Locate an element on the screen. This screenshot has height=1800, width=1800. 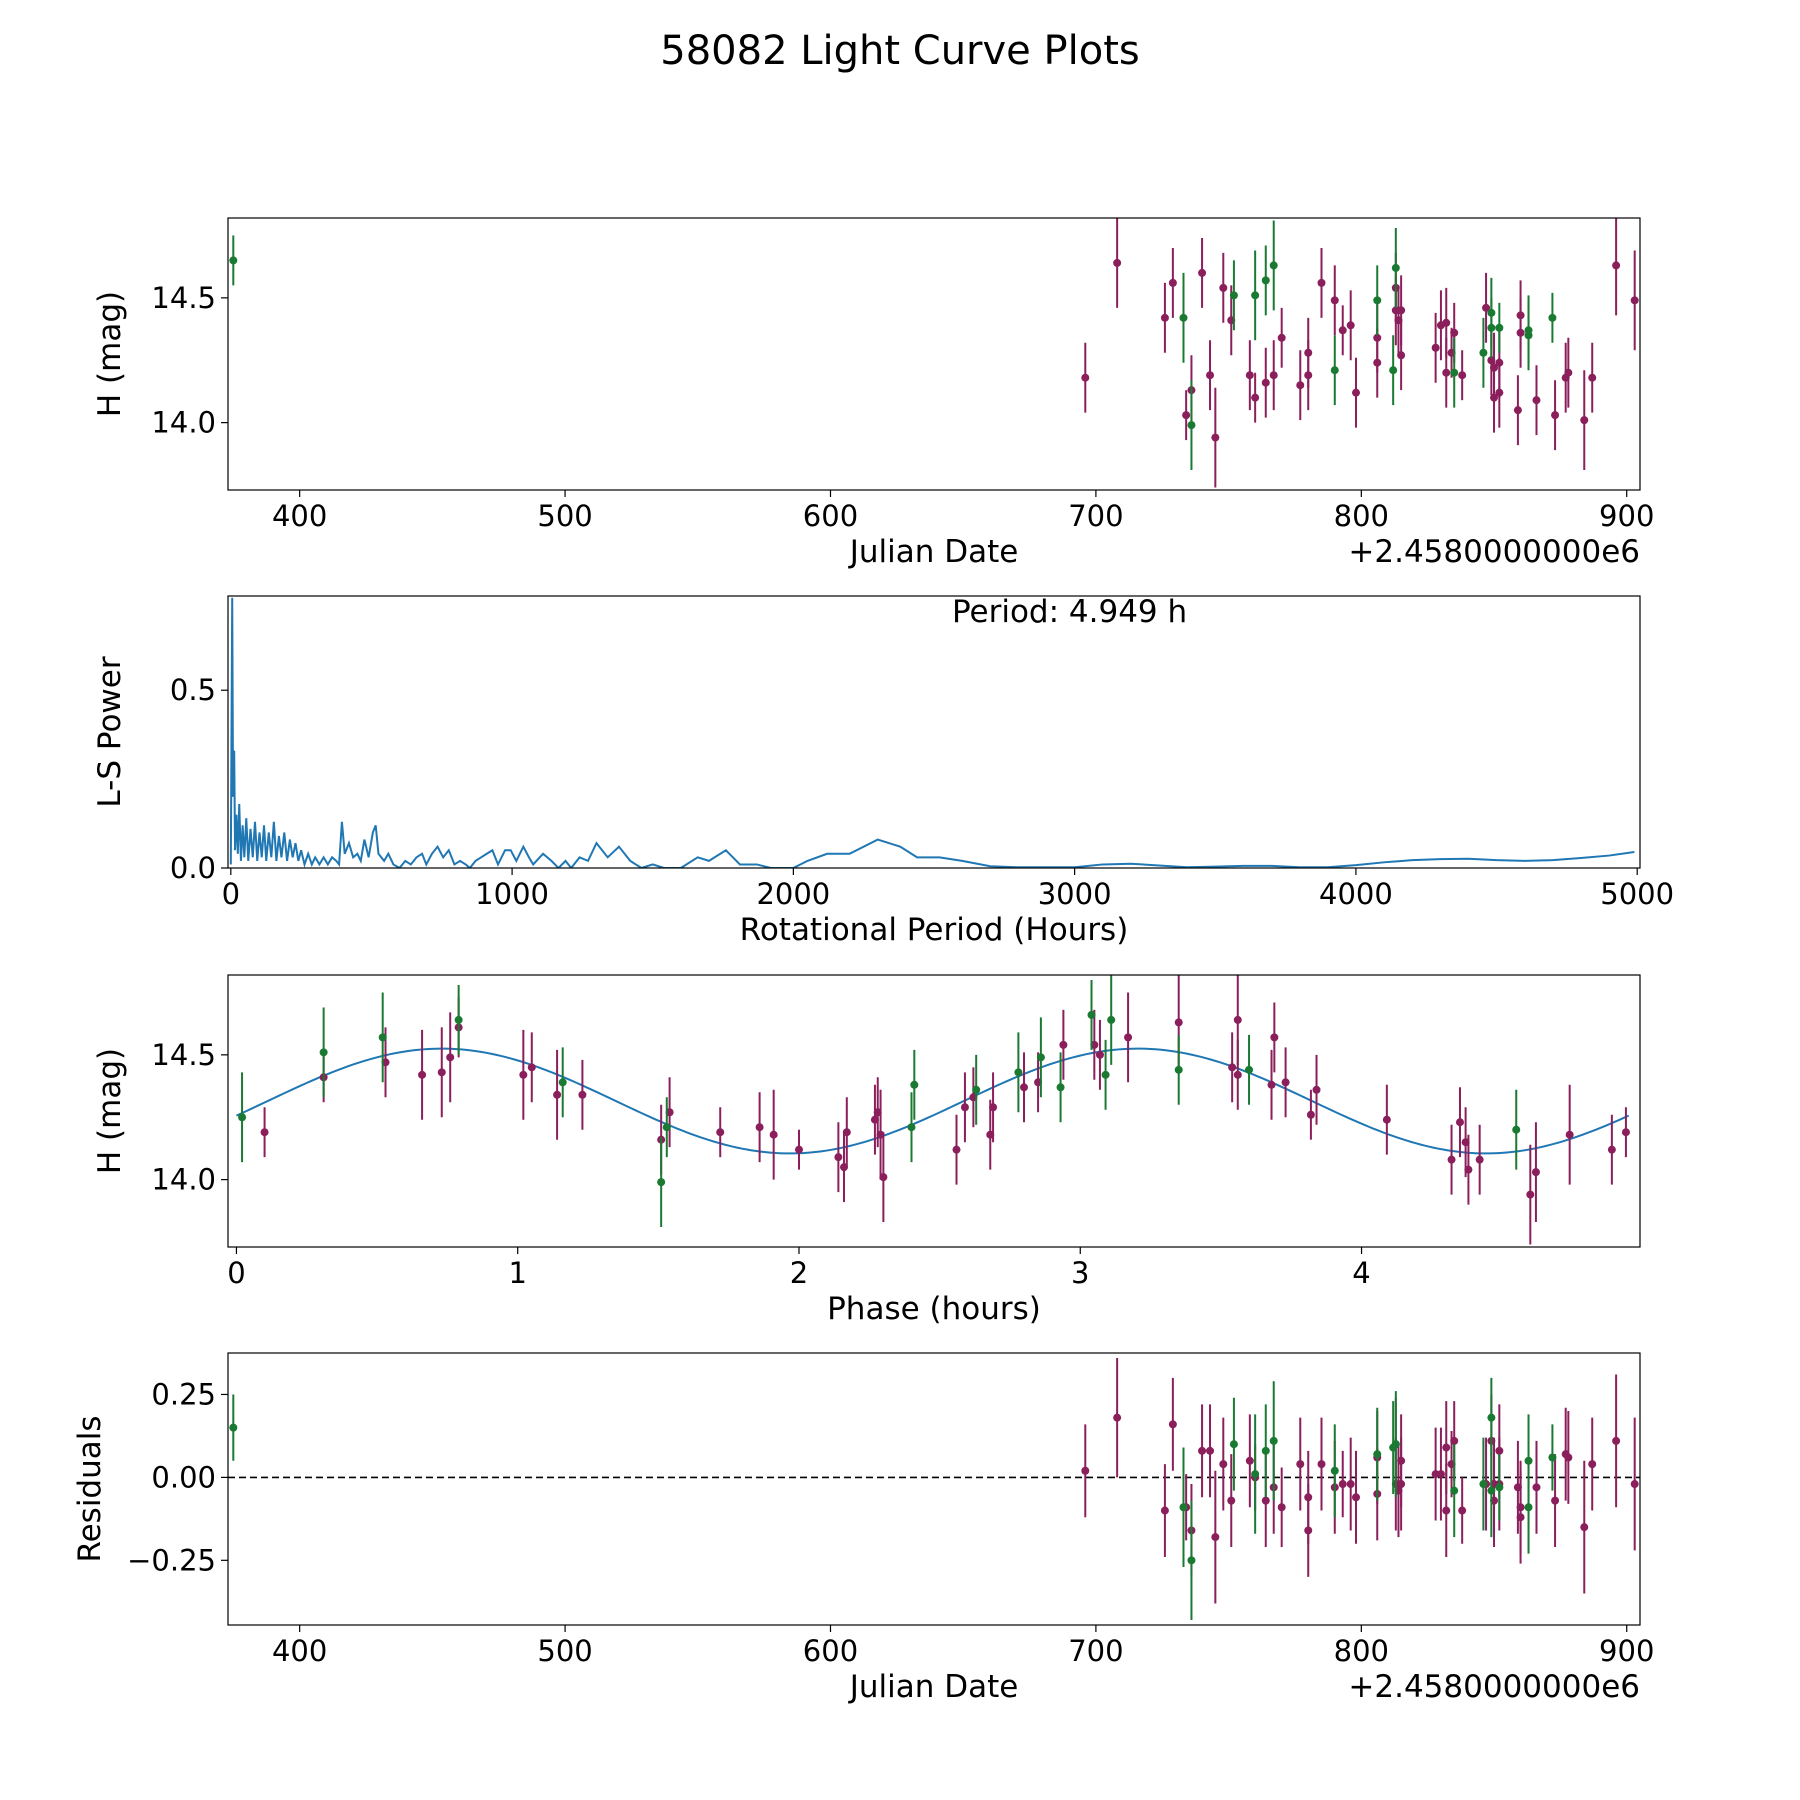
residuals-xtick-label: 600 is located at coordinates (830, 1651).